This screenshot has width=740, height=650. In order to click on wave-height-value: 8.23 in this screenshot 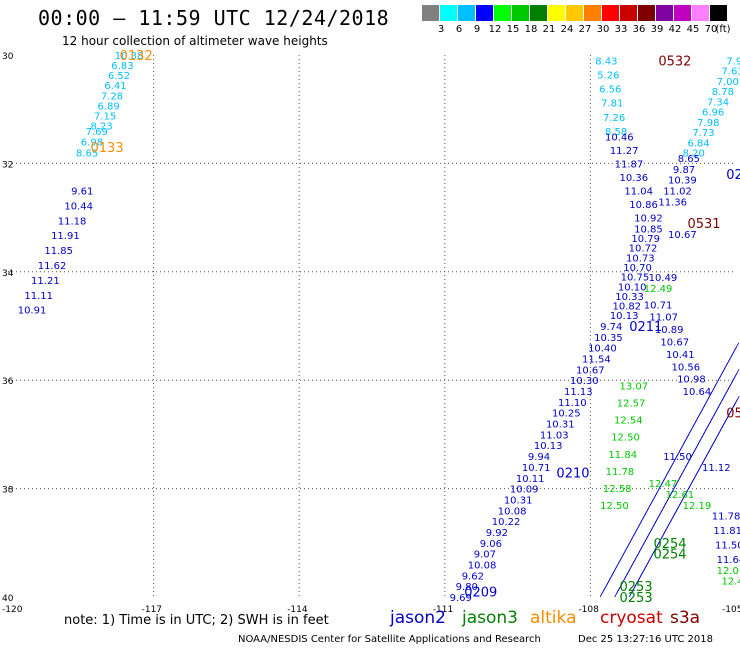, I will do `click(102, 126)`.